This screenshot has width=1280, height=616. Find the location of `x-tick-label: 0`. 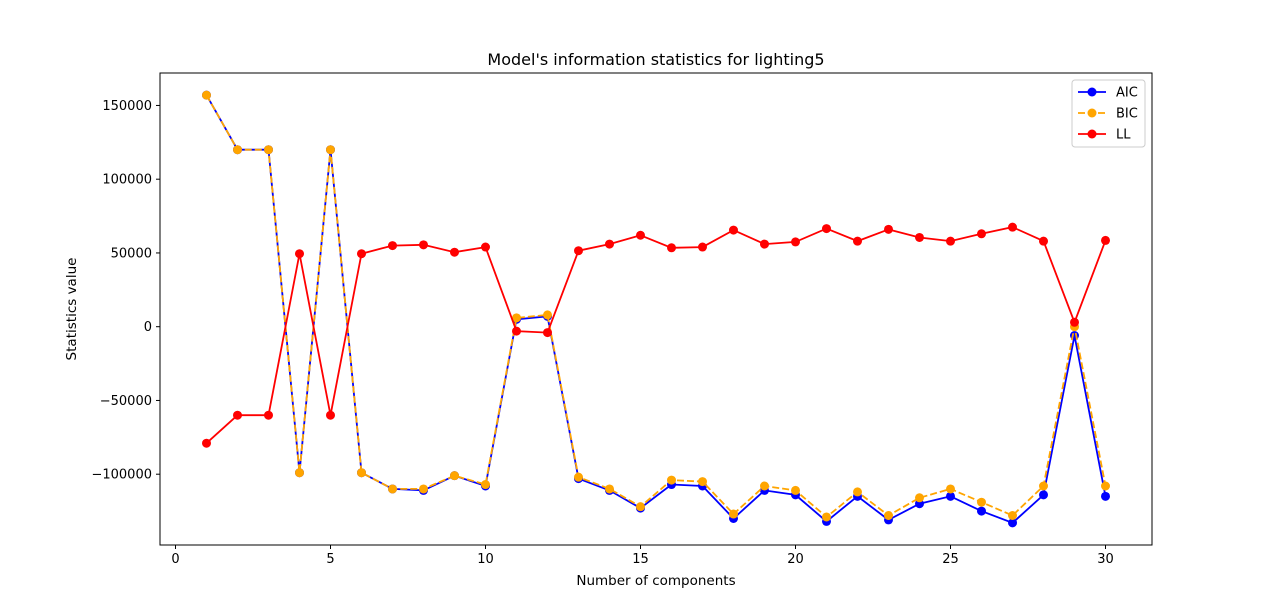

x-tick-label: 0 is located at coordinates (175, 559).